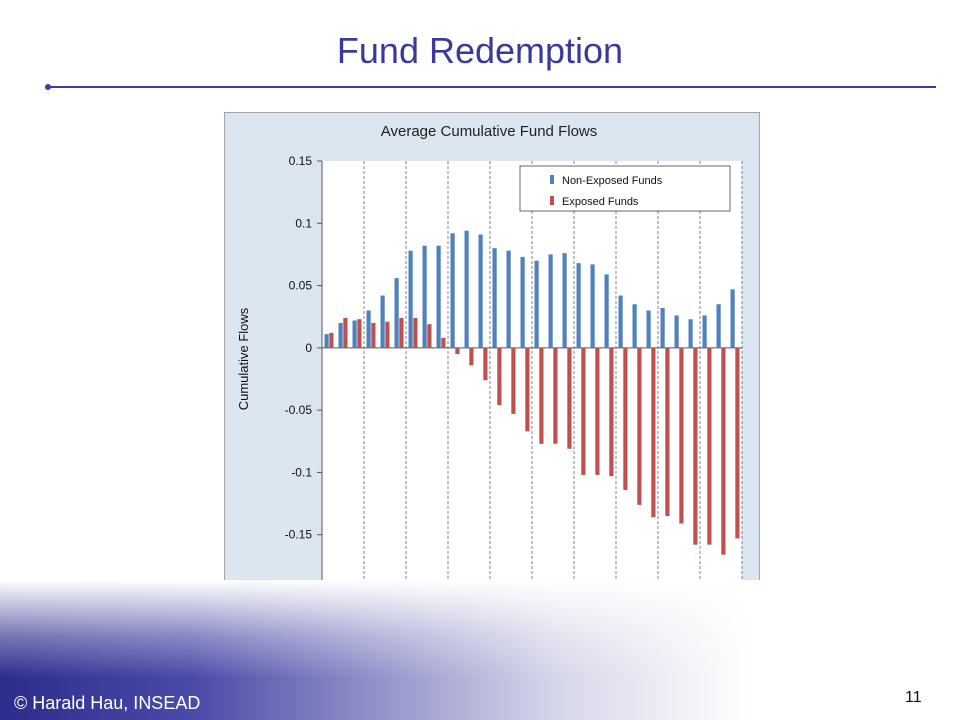  What do you see at coordinates (243, 358) in the screenshot?
I see `y-axis-label: Cumulative Flows` at bounding box center [243, 358].